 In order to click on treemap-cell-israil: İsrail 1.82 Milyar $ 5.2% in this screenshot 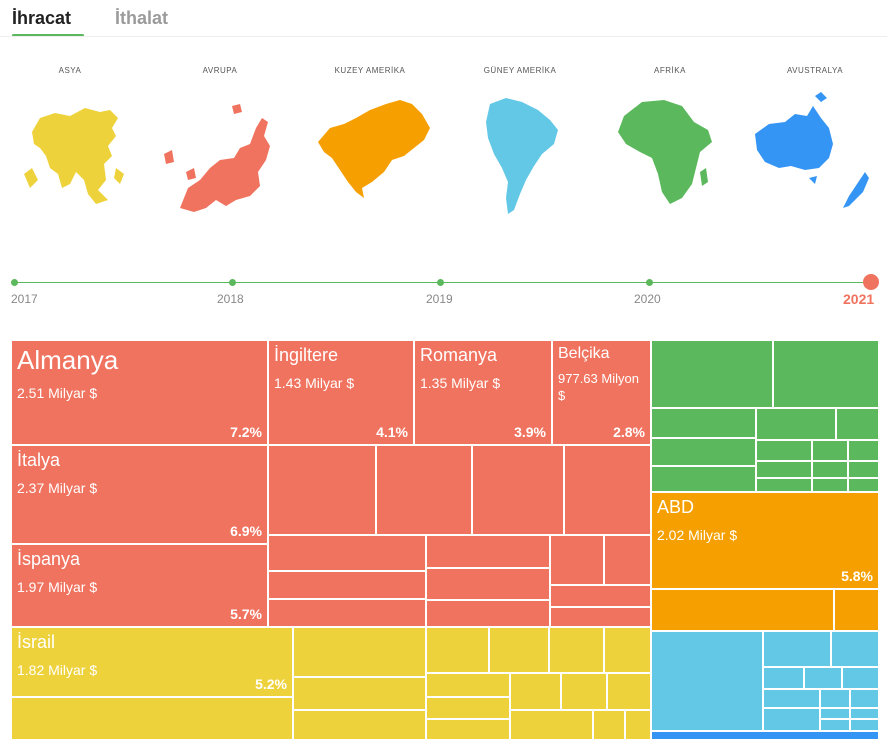, I will do `click(152, 662)`.